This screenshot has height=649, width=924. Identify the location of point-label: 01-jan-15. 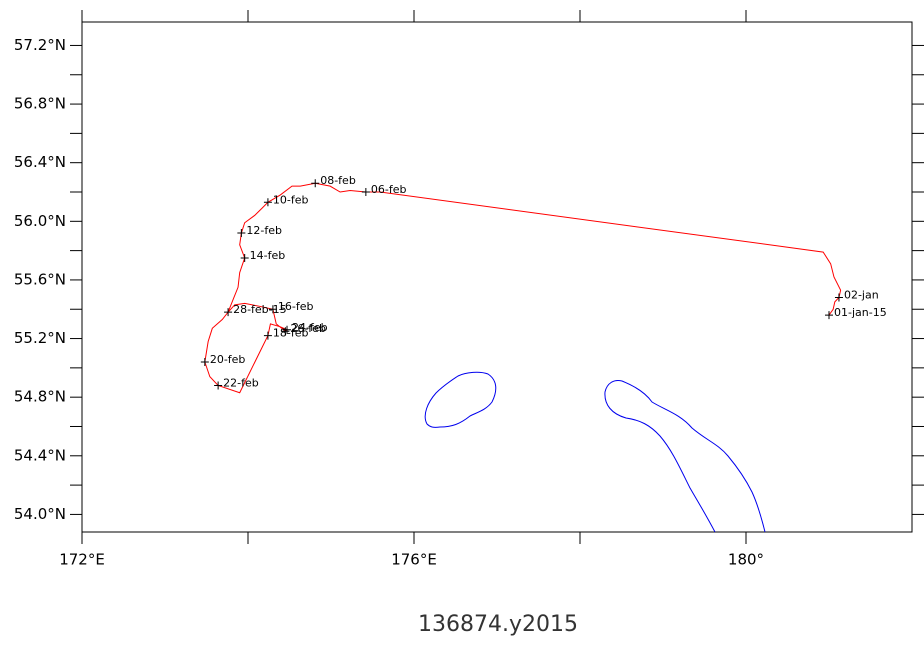
(860, 312).